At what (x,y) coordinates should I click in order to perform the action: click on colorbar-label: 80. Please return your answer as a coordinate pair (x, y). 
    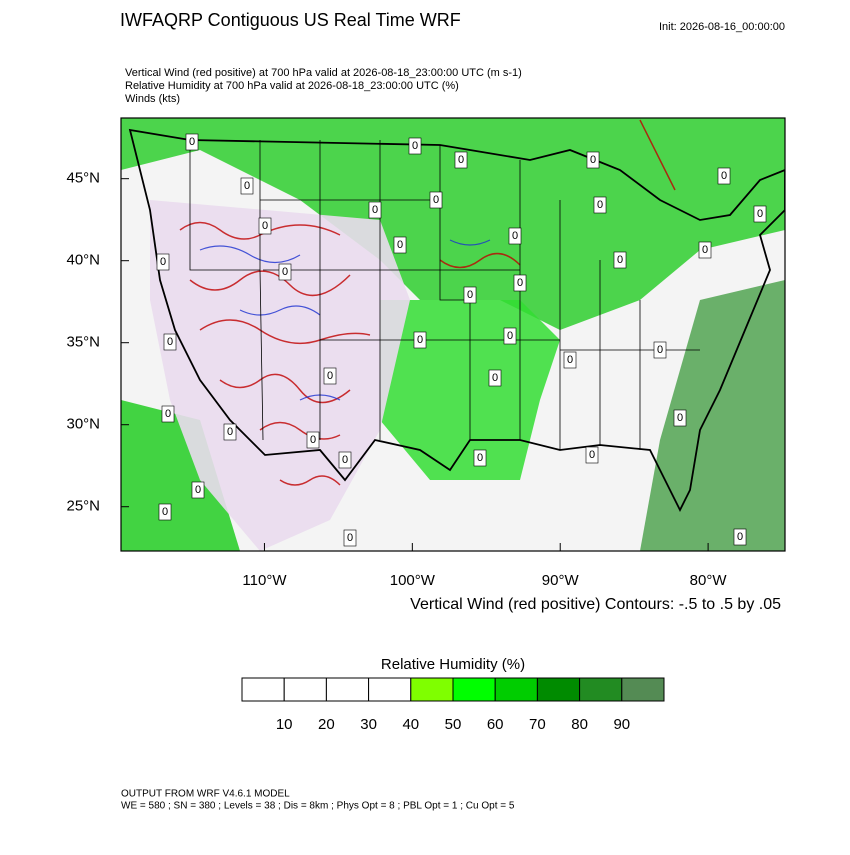
    Looking at the image, I should click on (579, 724).